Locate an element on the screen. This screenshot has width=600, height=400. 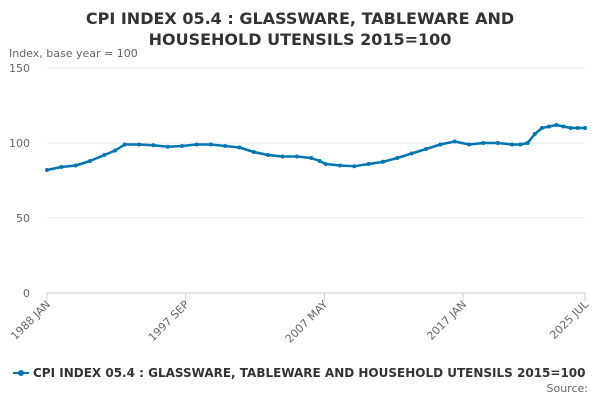
series-group is located at coordinates (316, 147).